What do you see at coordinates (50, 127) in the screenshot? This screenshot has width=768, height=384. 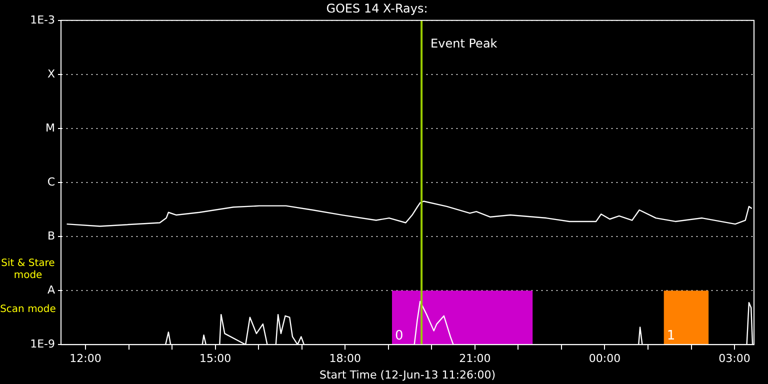 I see `y-tick-label: M` at bounding box center [50, 127].